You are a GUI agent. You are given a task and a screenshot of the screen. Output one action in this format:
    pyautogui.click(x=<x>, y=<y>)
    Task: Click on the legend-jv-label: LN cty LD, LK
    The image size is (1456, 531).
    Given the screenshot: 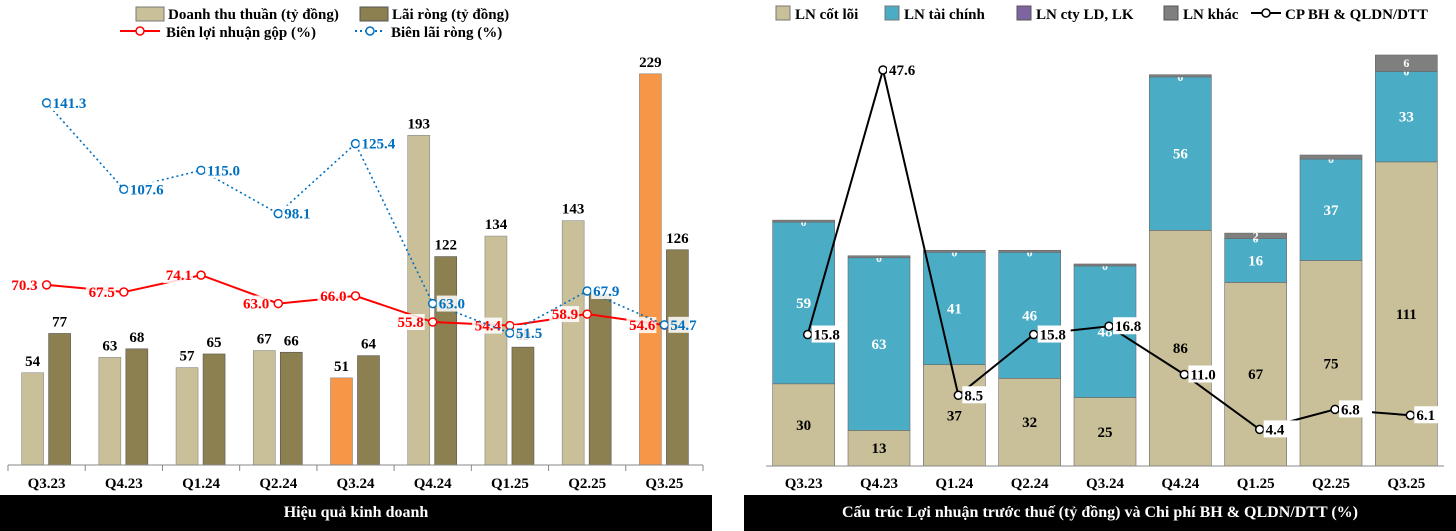 What is the action you would take?
    pyautogui.click(x=1085, y=15)
    